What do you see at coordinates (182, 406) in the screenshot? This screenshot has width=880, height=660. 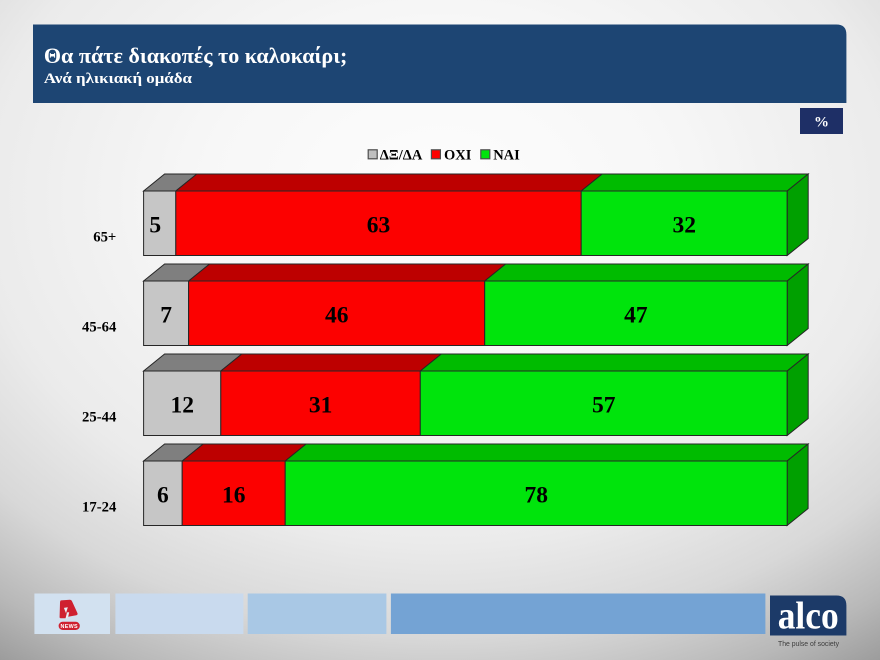 I see `svg-text: 12` at bounding box center [182, 406].